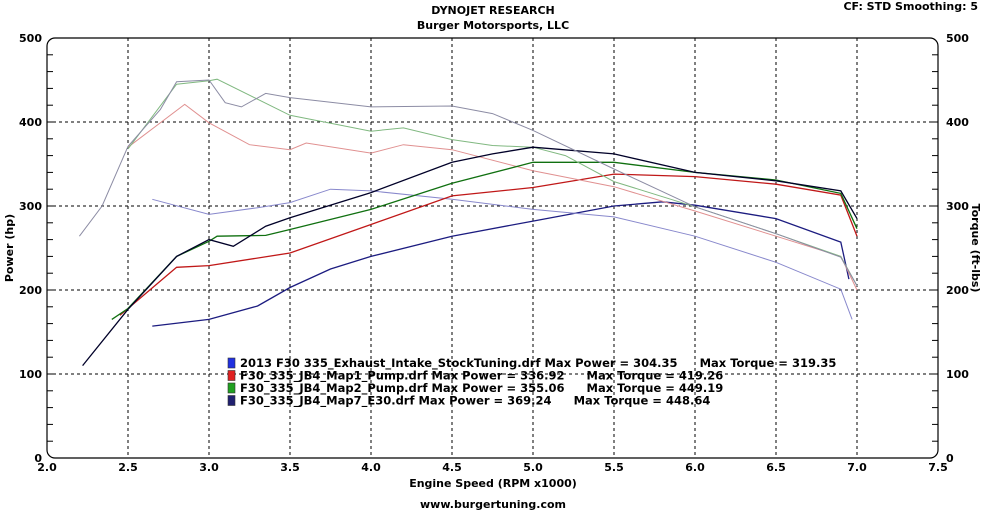  Describe the element at coordinates (910, 6) in the screenshot. I see `settings-label: CF: STD Smoothing: 5` at that location.